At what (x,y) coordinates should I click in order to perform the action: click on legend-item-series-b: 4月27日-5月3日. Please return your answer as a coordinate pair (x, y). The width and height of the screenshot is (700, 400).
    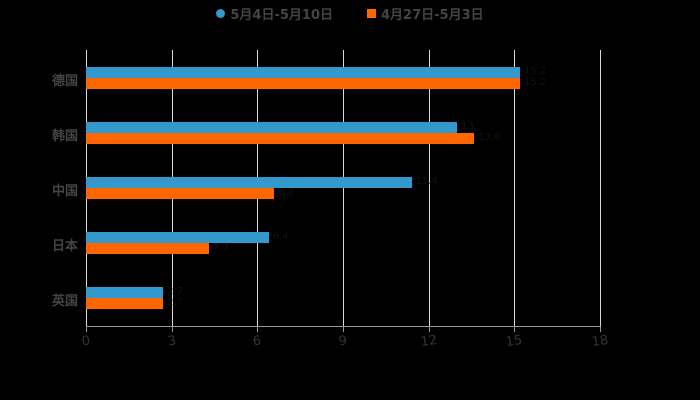
    Looking at the image, I should click on (425, 13).